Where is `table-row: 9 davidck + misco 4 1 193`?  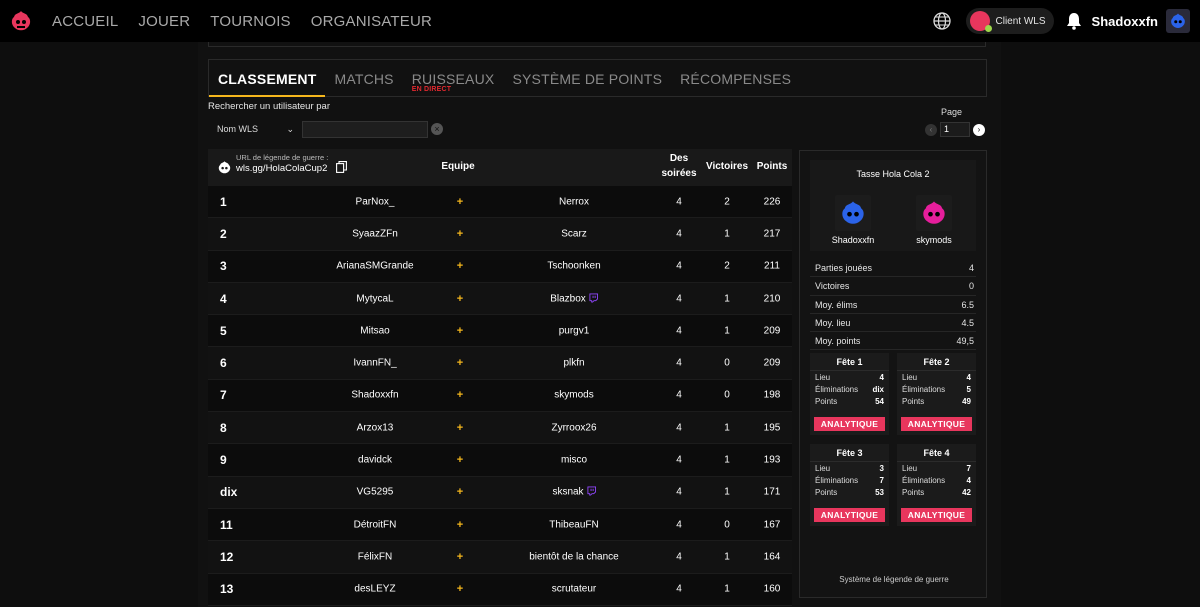 table-row: 9 davidck + misco 4 1 193 is located at coordinates (500, 460).